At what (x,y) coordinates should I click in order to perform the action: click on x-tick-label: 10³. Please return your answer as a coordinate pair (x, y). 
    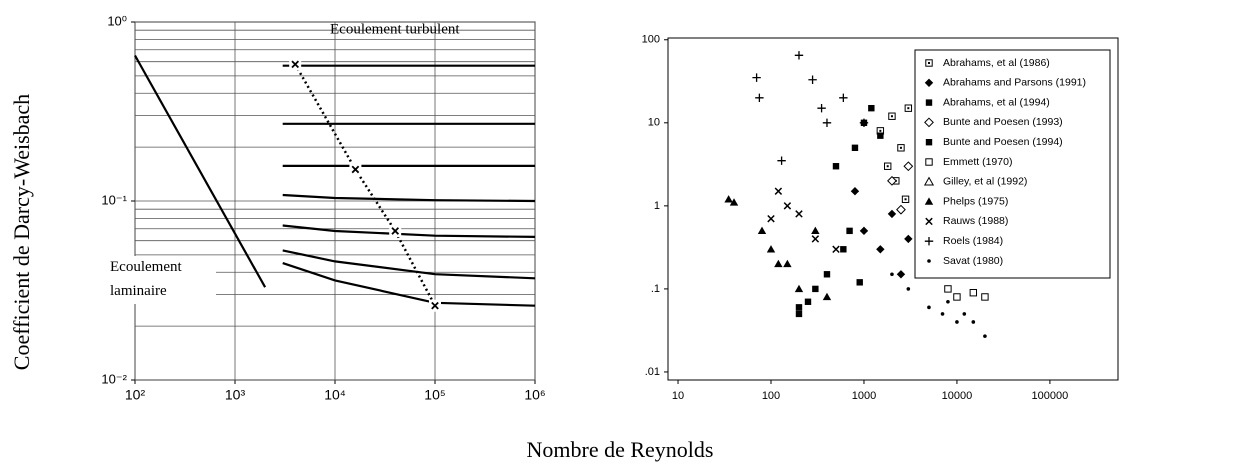
    Looking at the image, I should click on (235, 395).